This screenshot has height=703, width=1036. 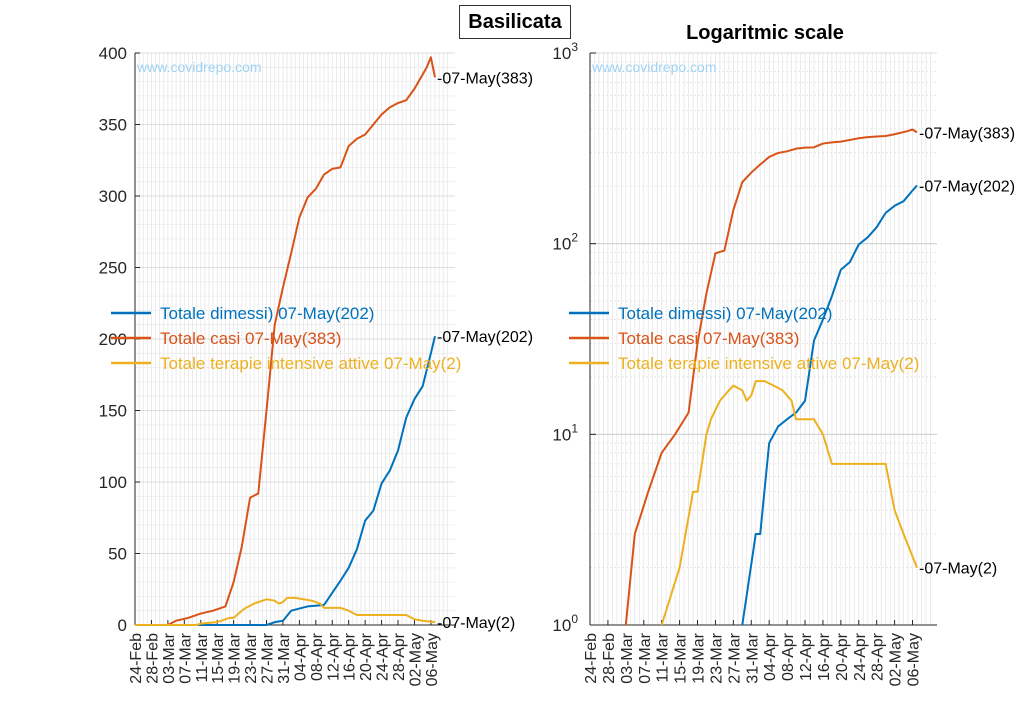 I want to click on y-tick-label: 102, so click(x=565, y=242).